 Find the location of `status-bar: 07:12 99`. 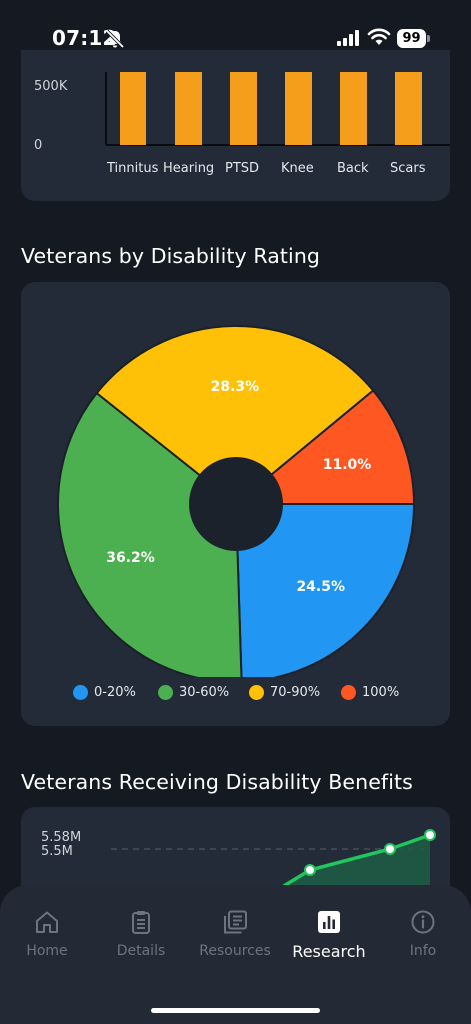

status-bar: 07:12 99 is located at coordinates (235, 36).